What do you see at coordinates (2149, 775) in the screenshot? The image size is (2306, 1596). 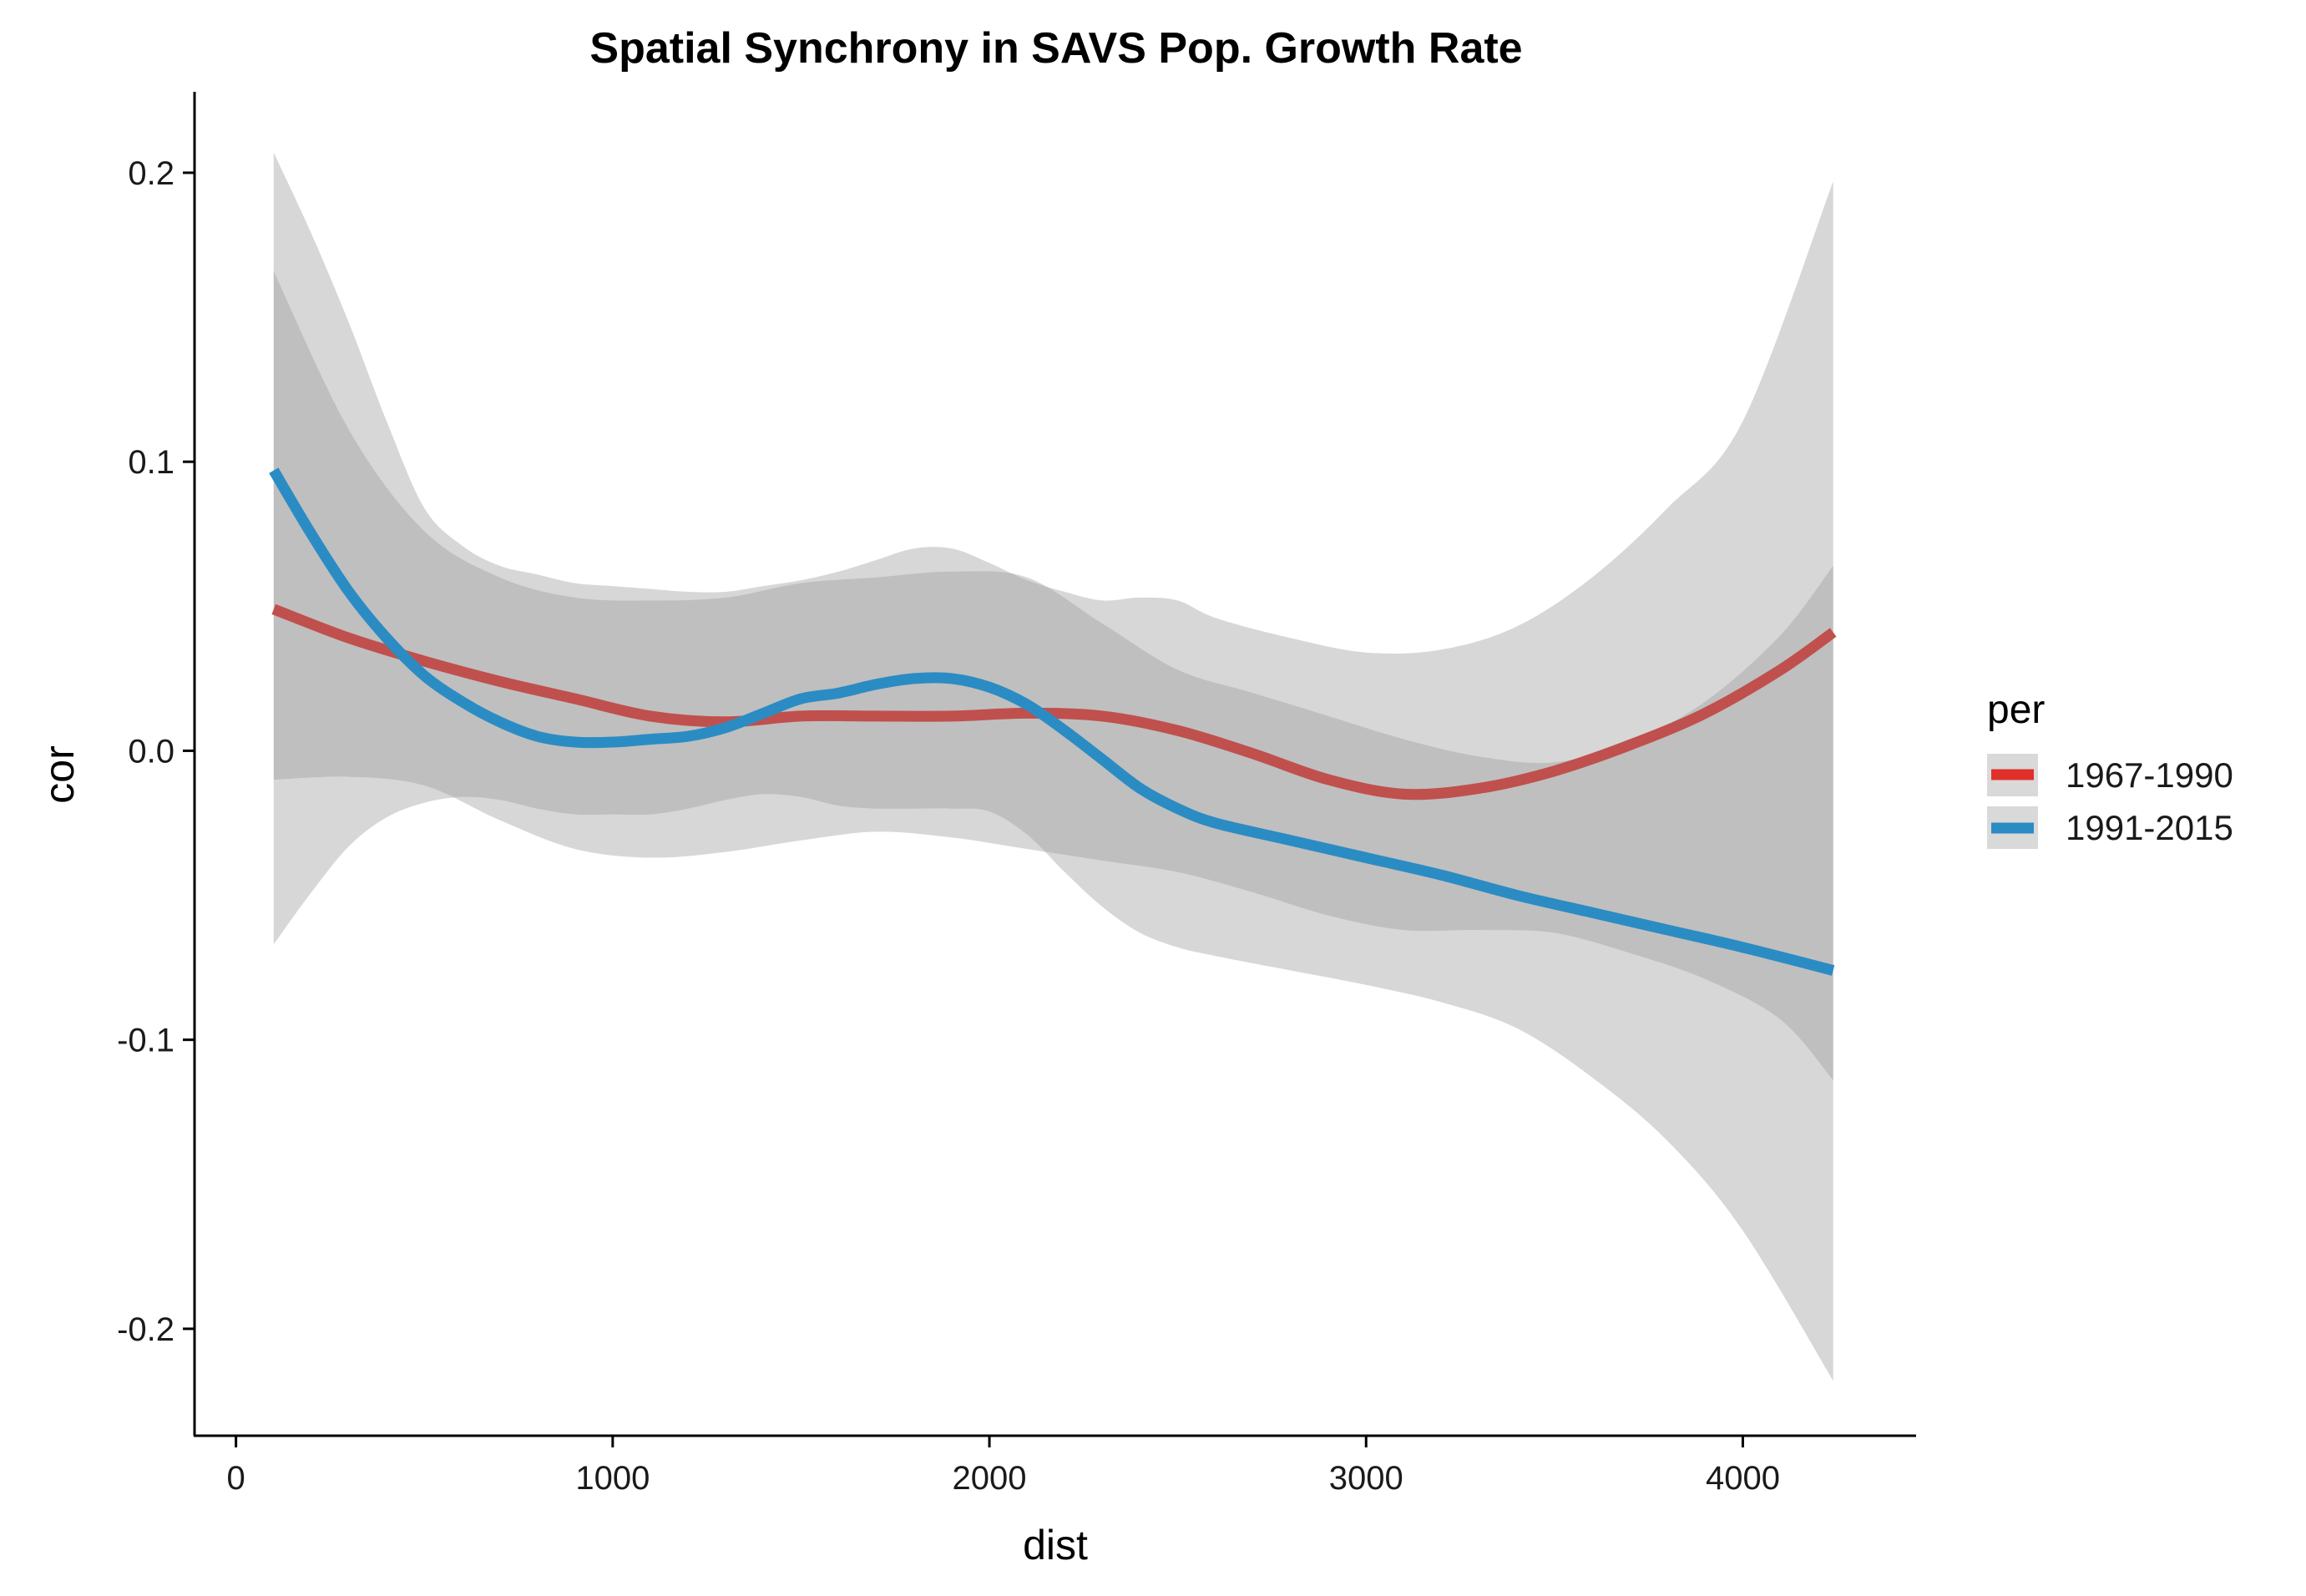 I see `legend-label-1967-1990: 1967-1990` at bounding box center [2149, 775].